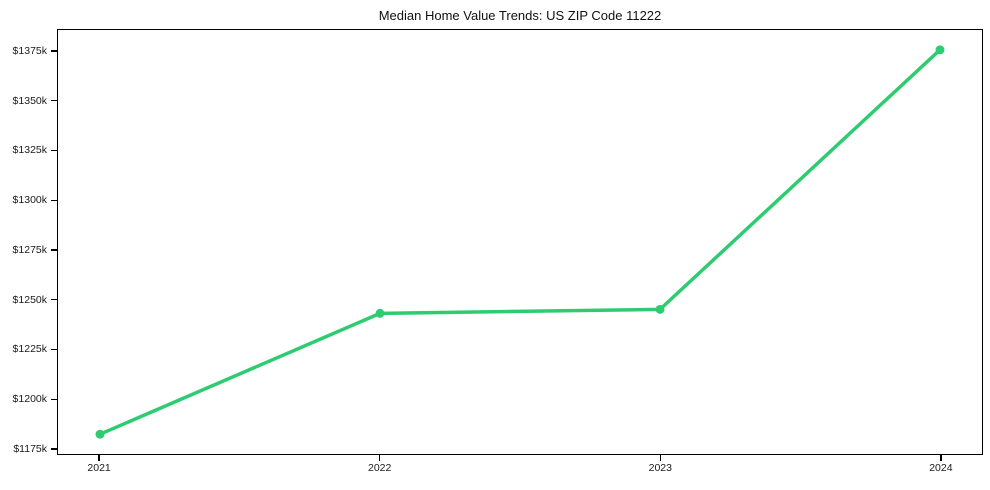 Image resolution: width=990 pixels, height=490 pixels. I want to click on y-tick-label: $1350k, so click(29, 100).